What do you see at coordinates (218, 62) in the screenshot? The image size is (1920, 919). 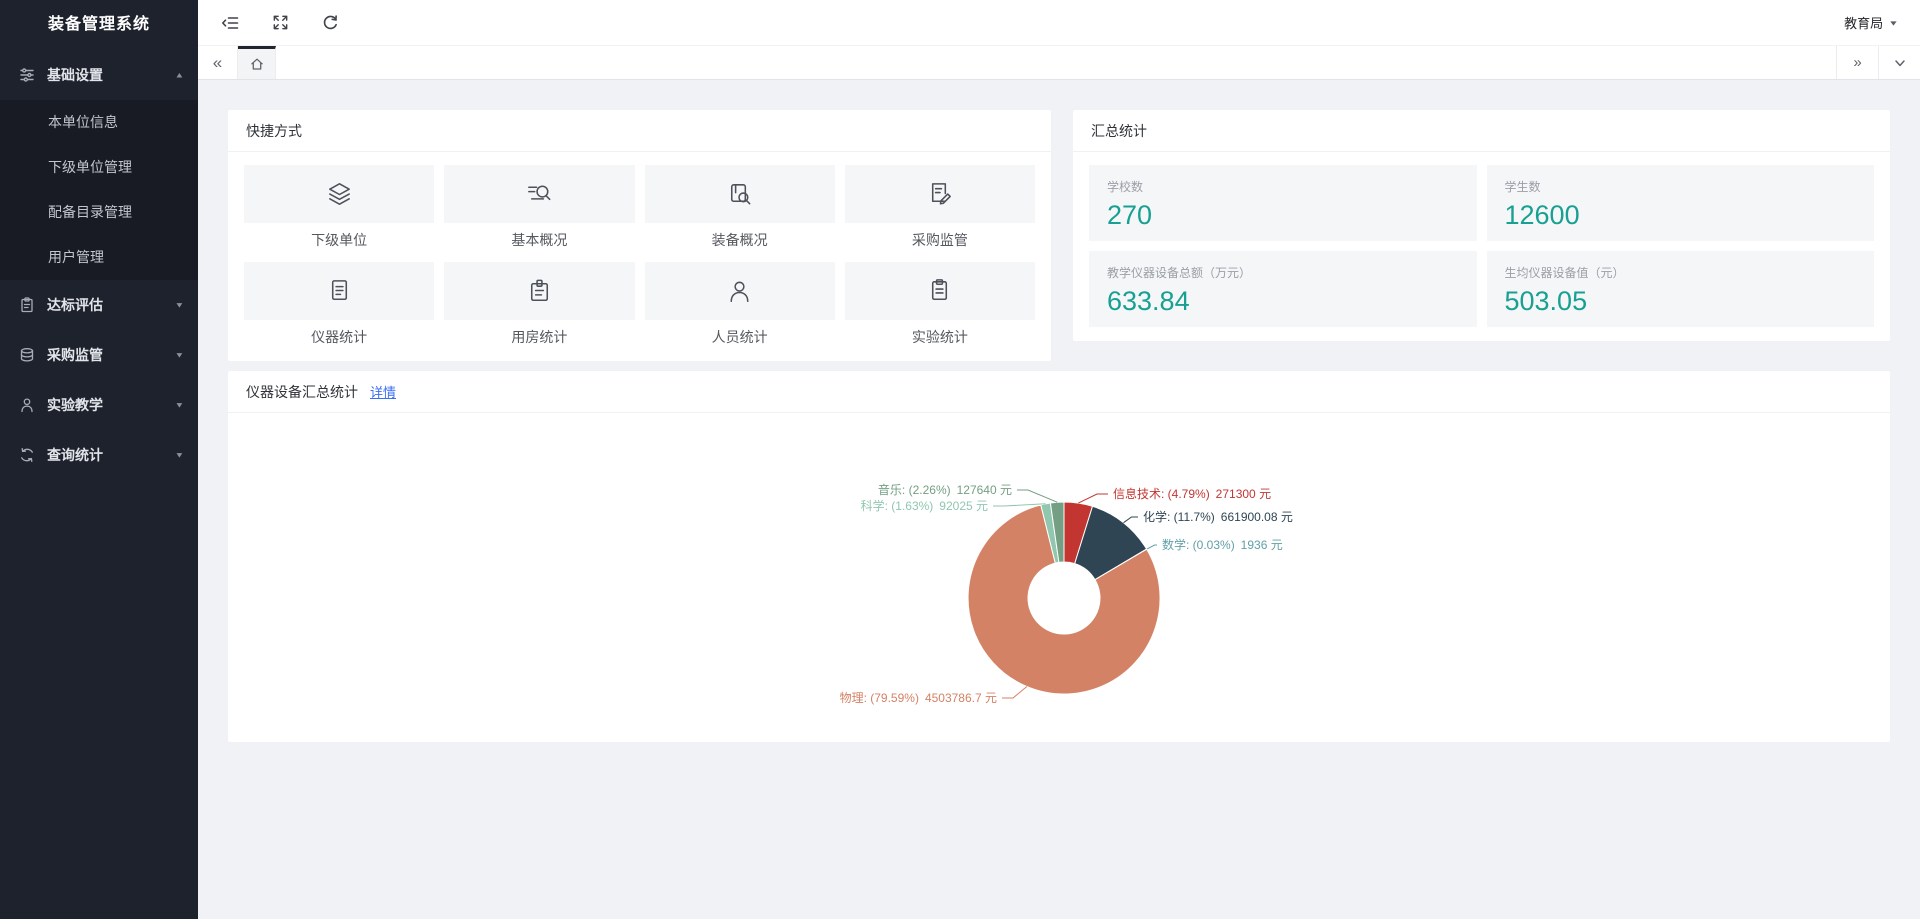 I see `tabs-scroll-left-button: «` at bounding box center [218, 62].